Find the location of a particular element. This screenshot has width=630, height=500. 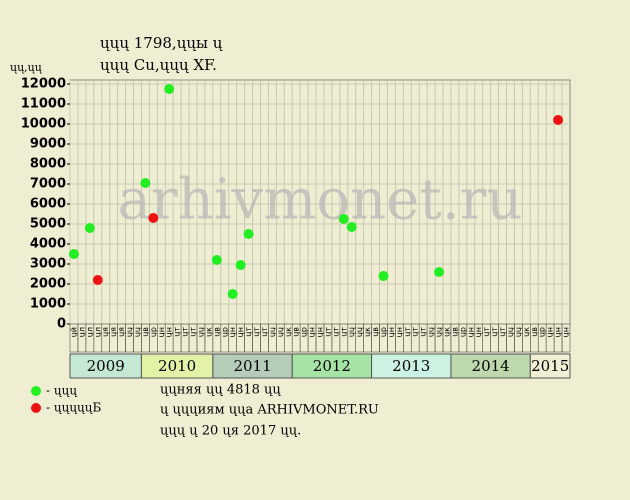

month-cell is located at coordinates (566, 338).